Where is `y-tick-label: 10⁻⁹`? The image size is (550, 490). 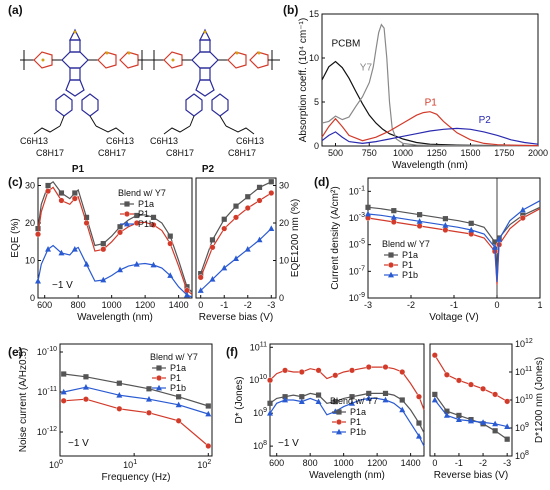 y-tick-label: 10⁻⁹ is located at coordinates (357, 297).